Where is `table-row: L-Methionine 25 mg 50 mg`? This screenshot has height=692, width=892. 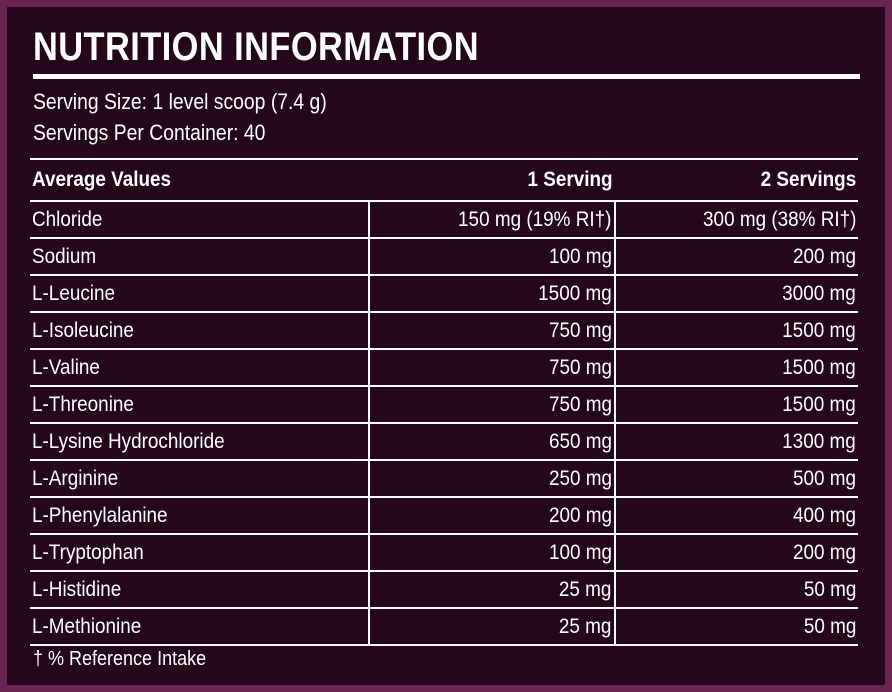
table-row: L-Methionine 25 mg 50 mg is located at coordinates (444, 626).